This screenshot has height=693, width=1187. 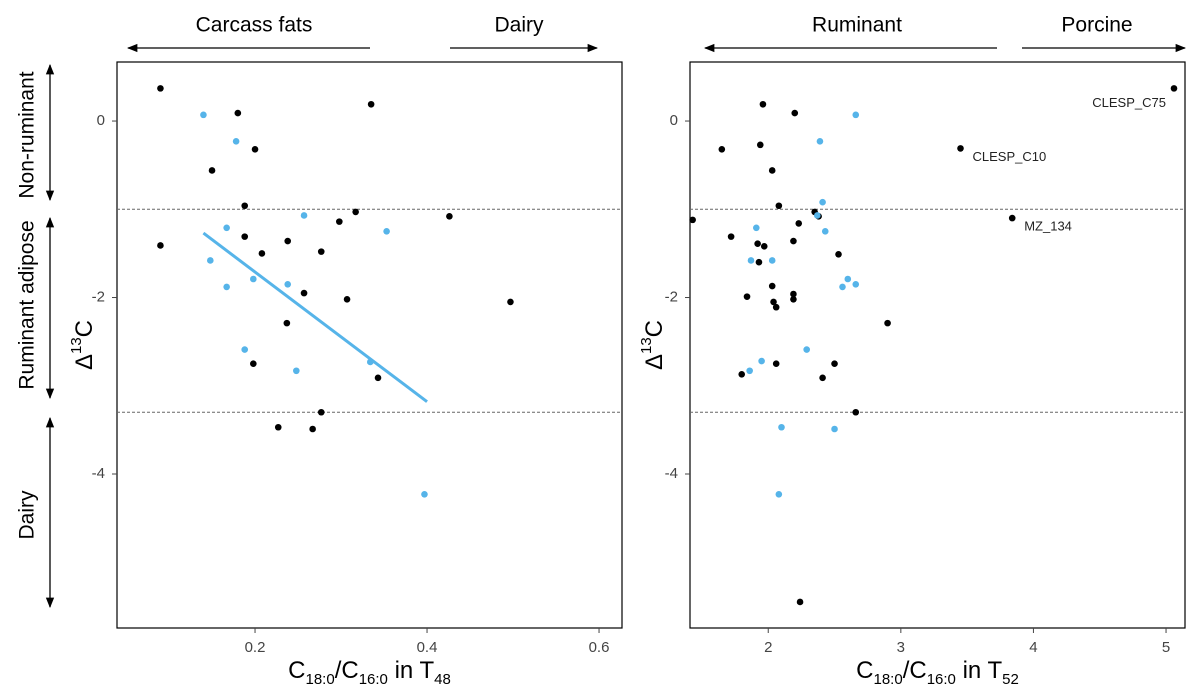 I want to click on label-script: 48, so click(x=442, y=679).